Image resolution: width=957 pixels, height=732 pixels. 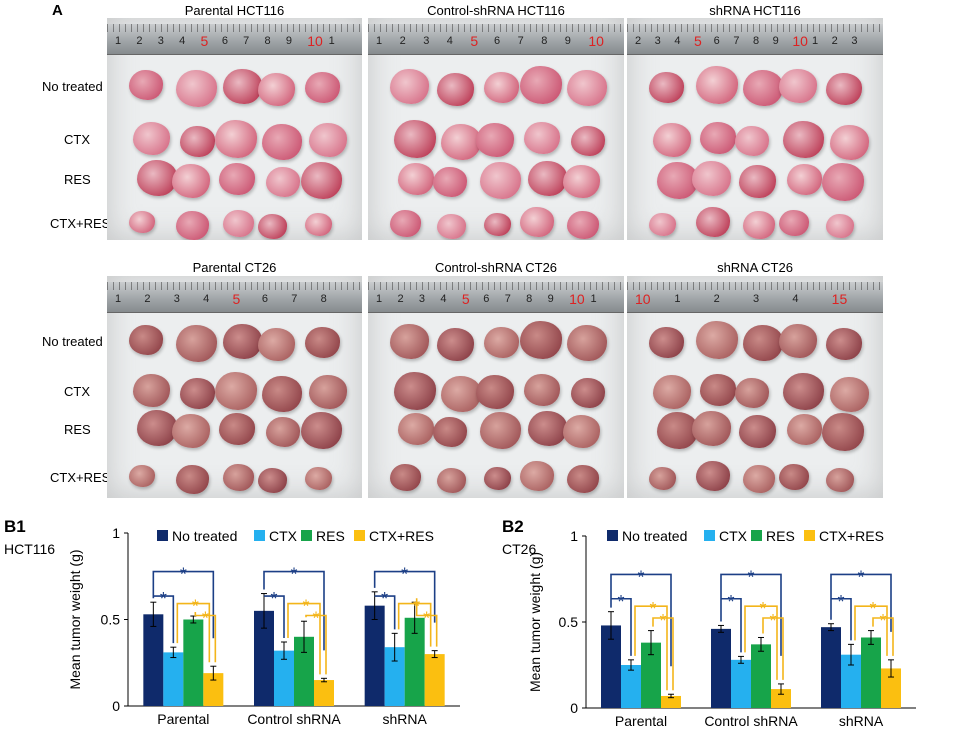 I want to click on tumor-photo: 1 2 3 4 5 6 7 8 9 10 1, so click(x=234, y=129).